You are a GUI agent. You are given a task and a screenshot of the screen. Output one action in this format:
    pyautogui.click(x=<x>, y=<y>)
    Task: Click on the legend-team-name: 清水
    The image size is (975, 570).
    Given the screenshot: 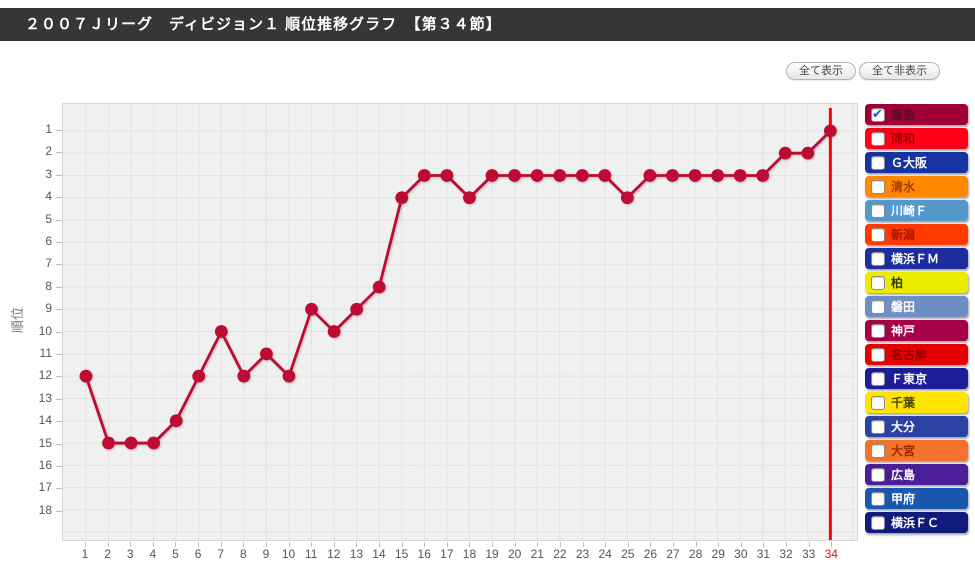 What is the action you would take?
    pyautogui.click(x=903, y=187)
    